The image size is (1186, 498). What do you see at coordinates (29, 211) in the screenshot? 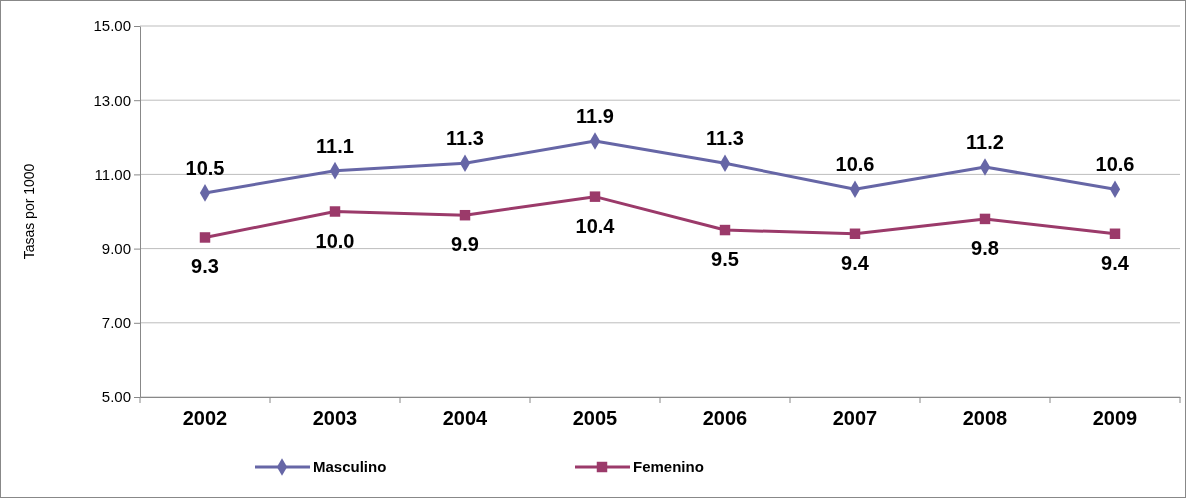
I see `y-axis-title: Tasas por 1000` at bounding box center [29, 211].